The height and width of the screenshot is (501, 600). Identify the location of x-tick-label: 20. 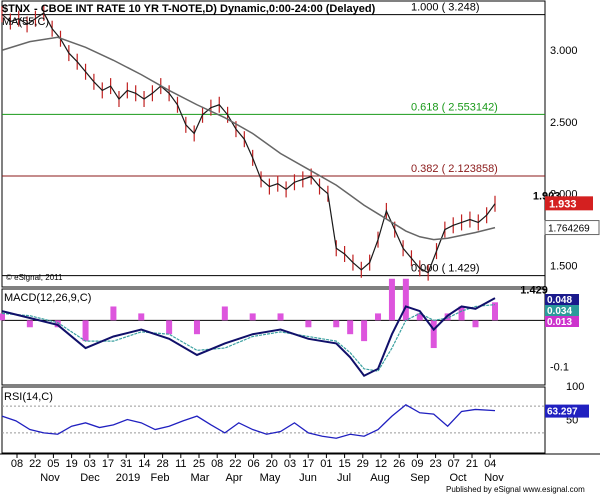
(272, 464).